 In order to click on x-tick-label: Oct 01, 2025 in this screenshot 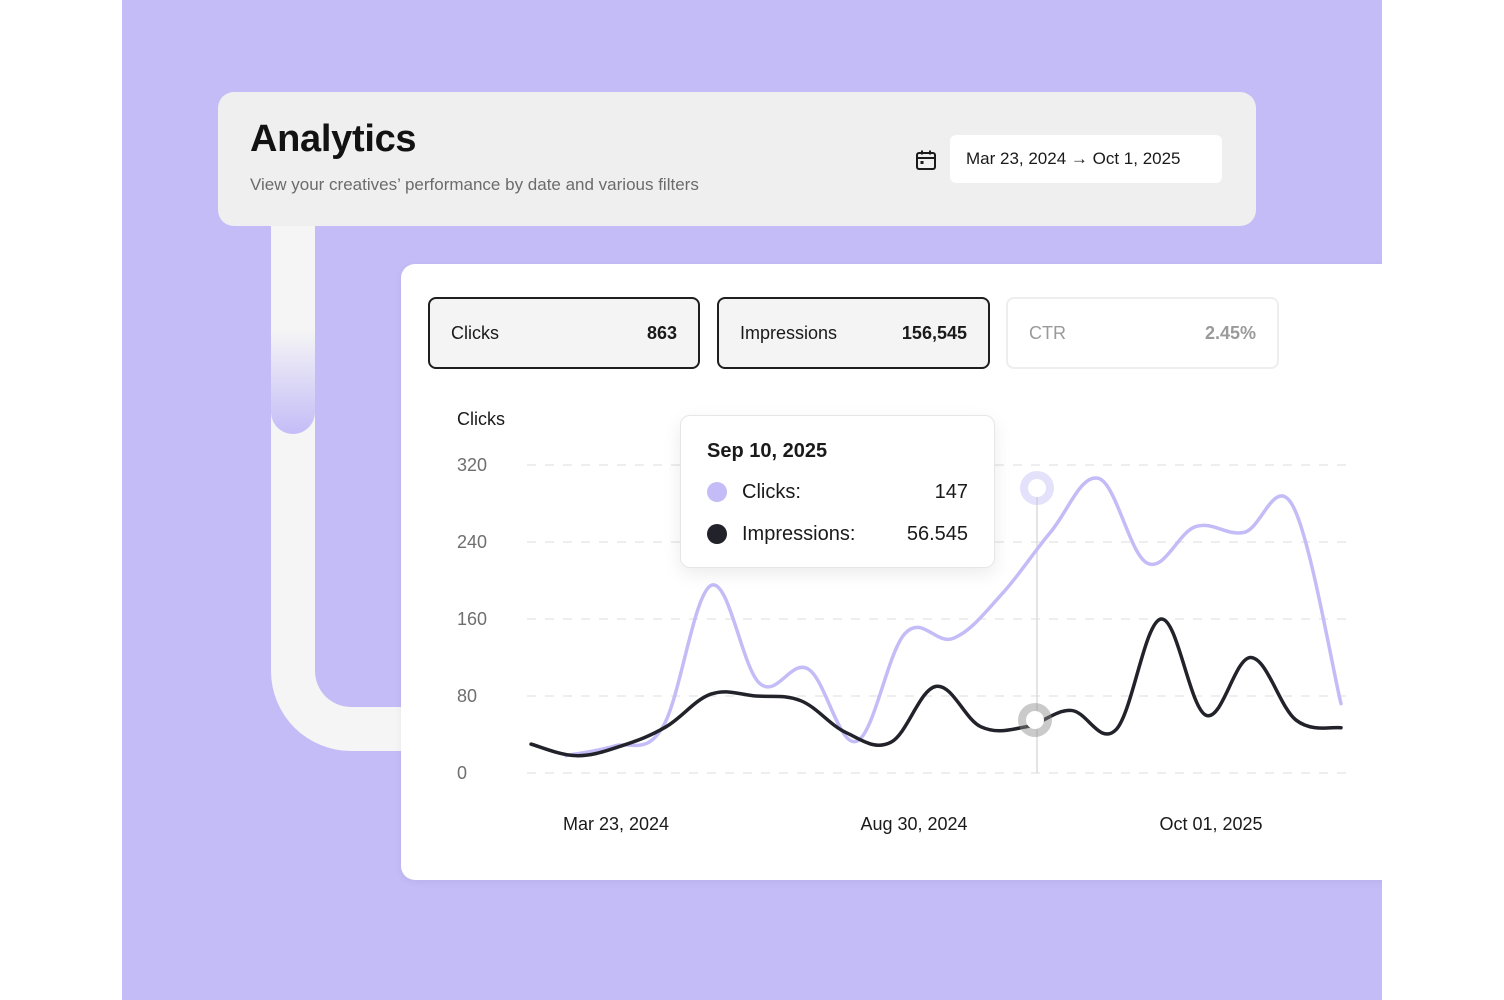, I will do `click(1210, 824)`.